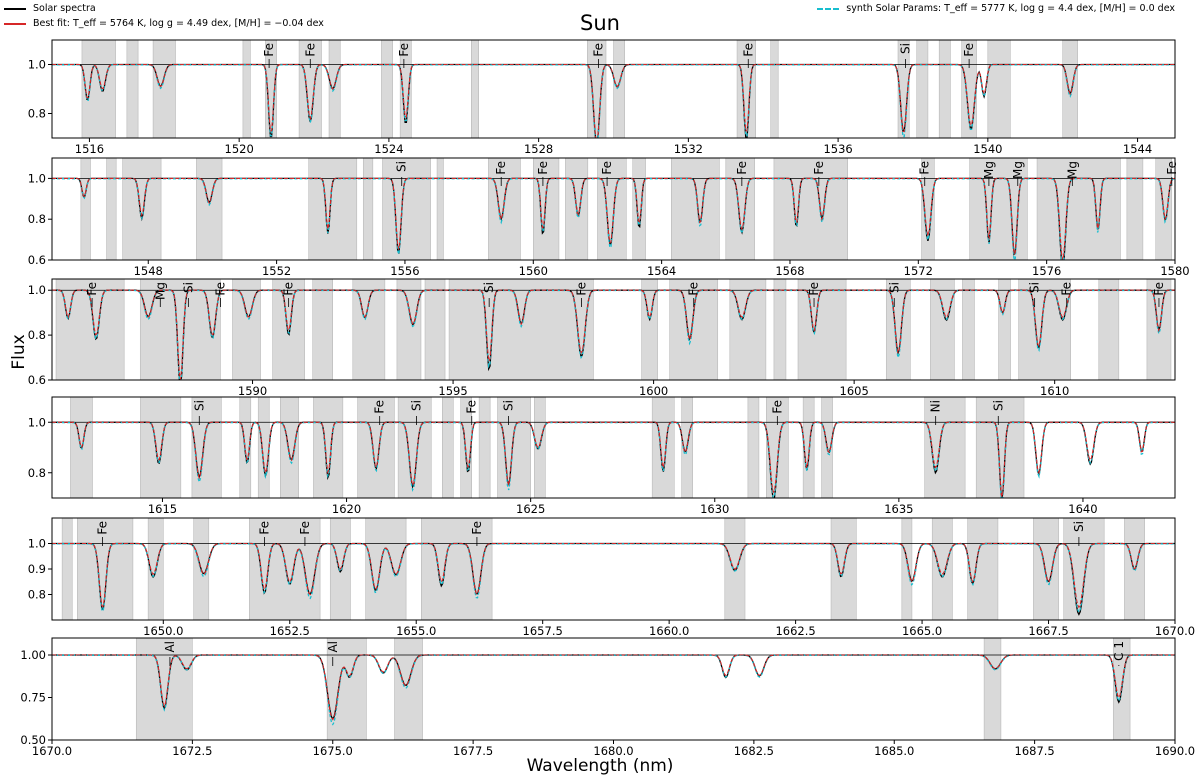 The width and height of the screenshot is (1200, 782). I want to click on x-axis-label: Wavelength (nm), so click(600, 766).